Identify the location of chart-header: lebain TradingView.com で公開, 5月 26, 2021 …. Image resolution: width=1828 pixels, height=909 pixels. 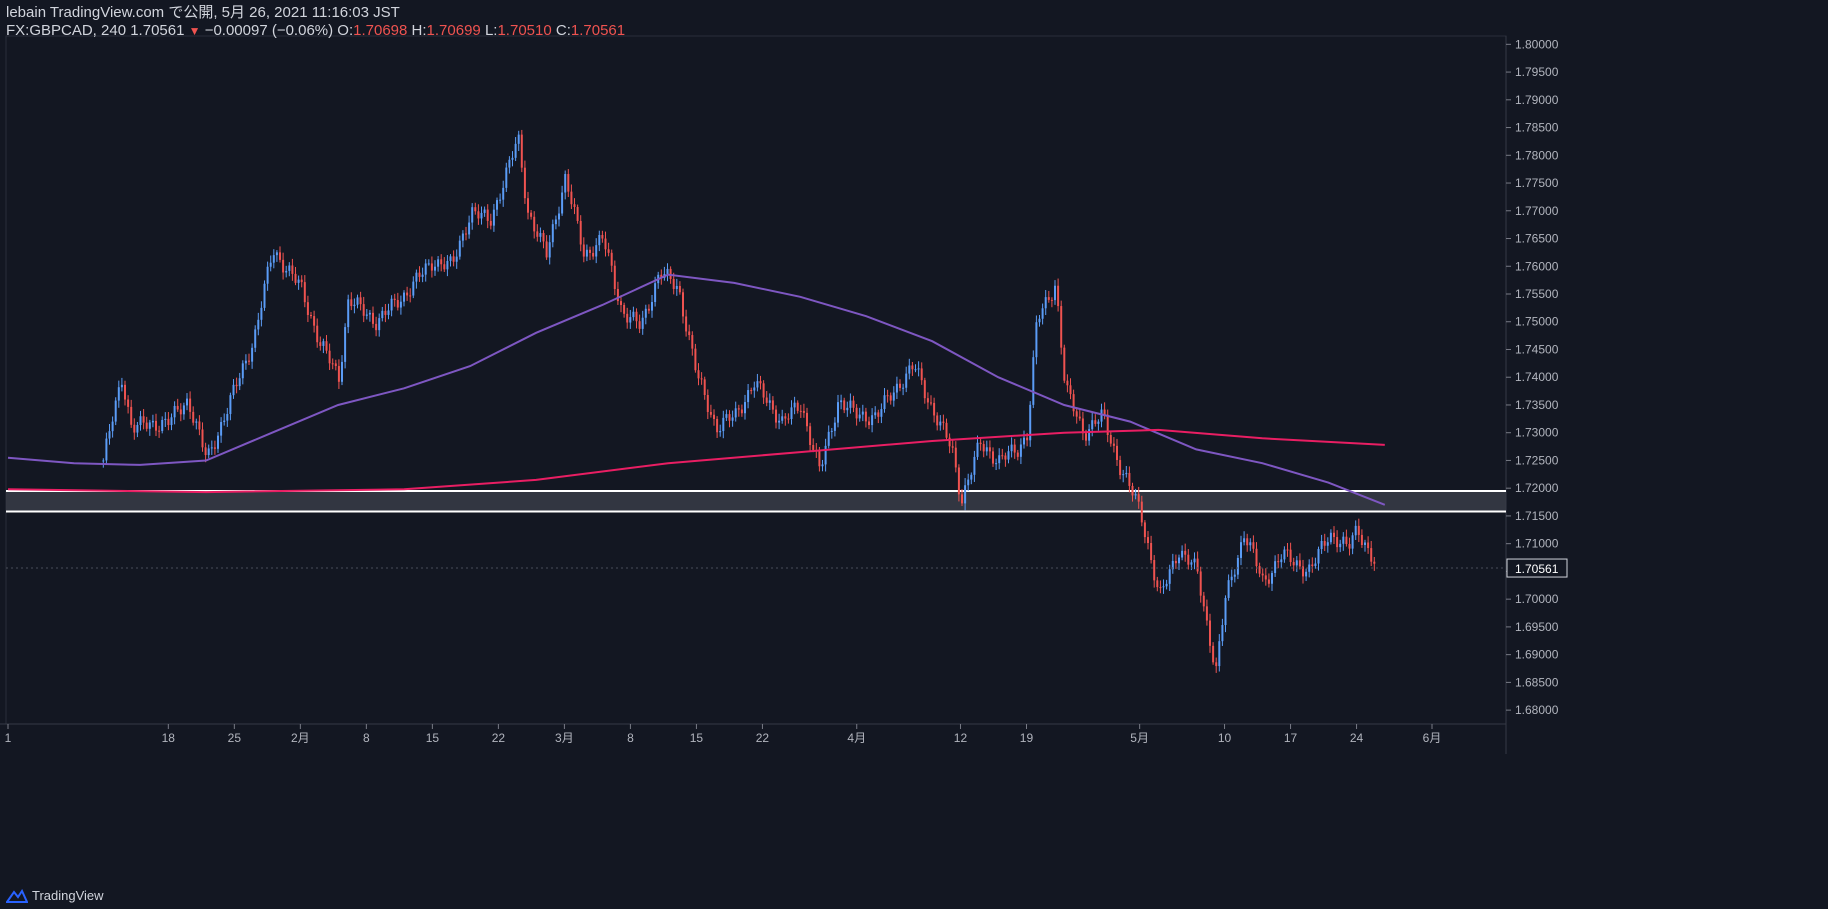
(315, 22).